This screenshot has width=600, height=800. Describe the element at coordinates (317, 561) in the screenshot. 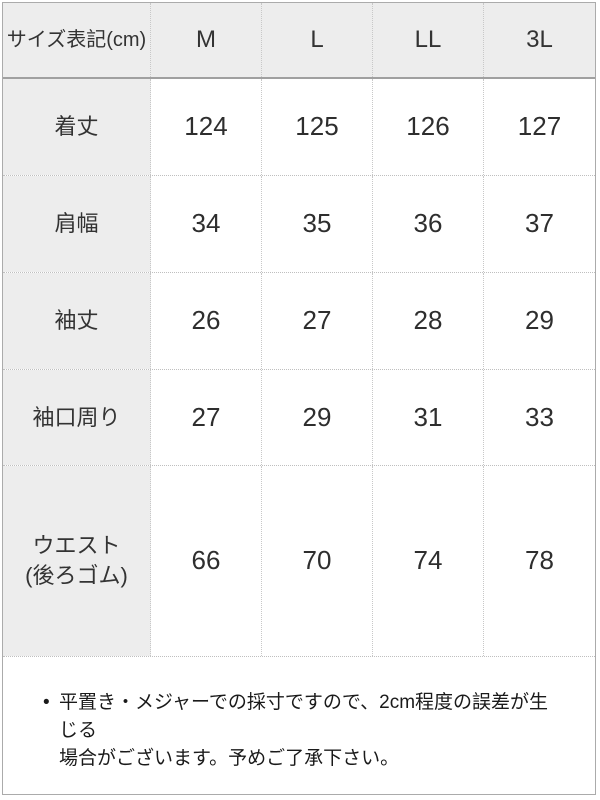

I see `value-cell: 70` at that location.